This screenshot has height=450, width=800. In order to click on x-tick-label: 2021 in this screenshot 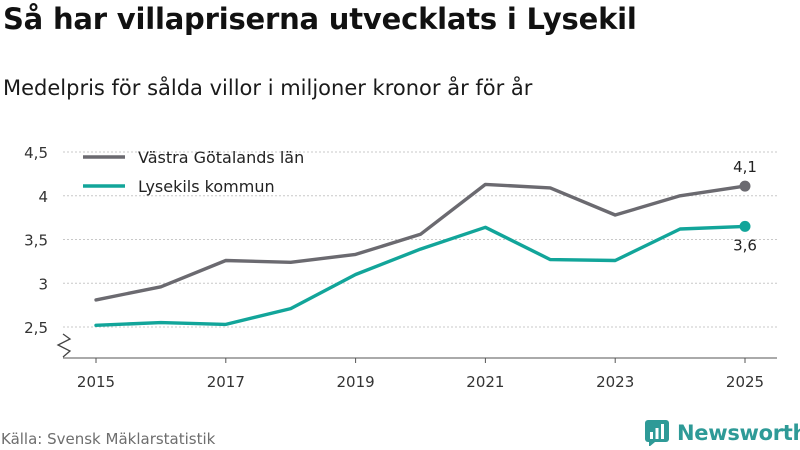, I will do `click(485, 382)`.